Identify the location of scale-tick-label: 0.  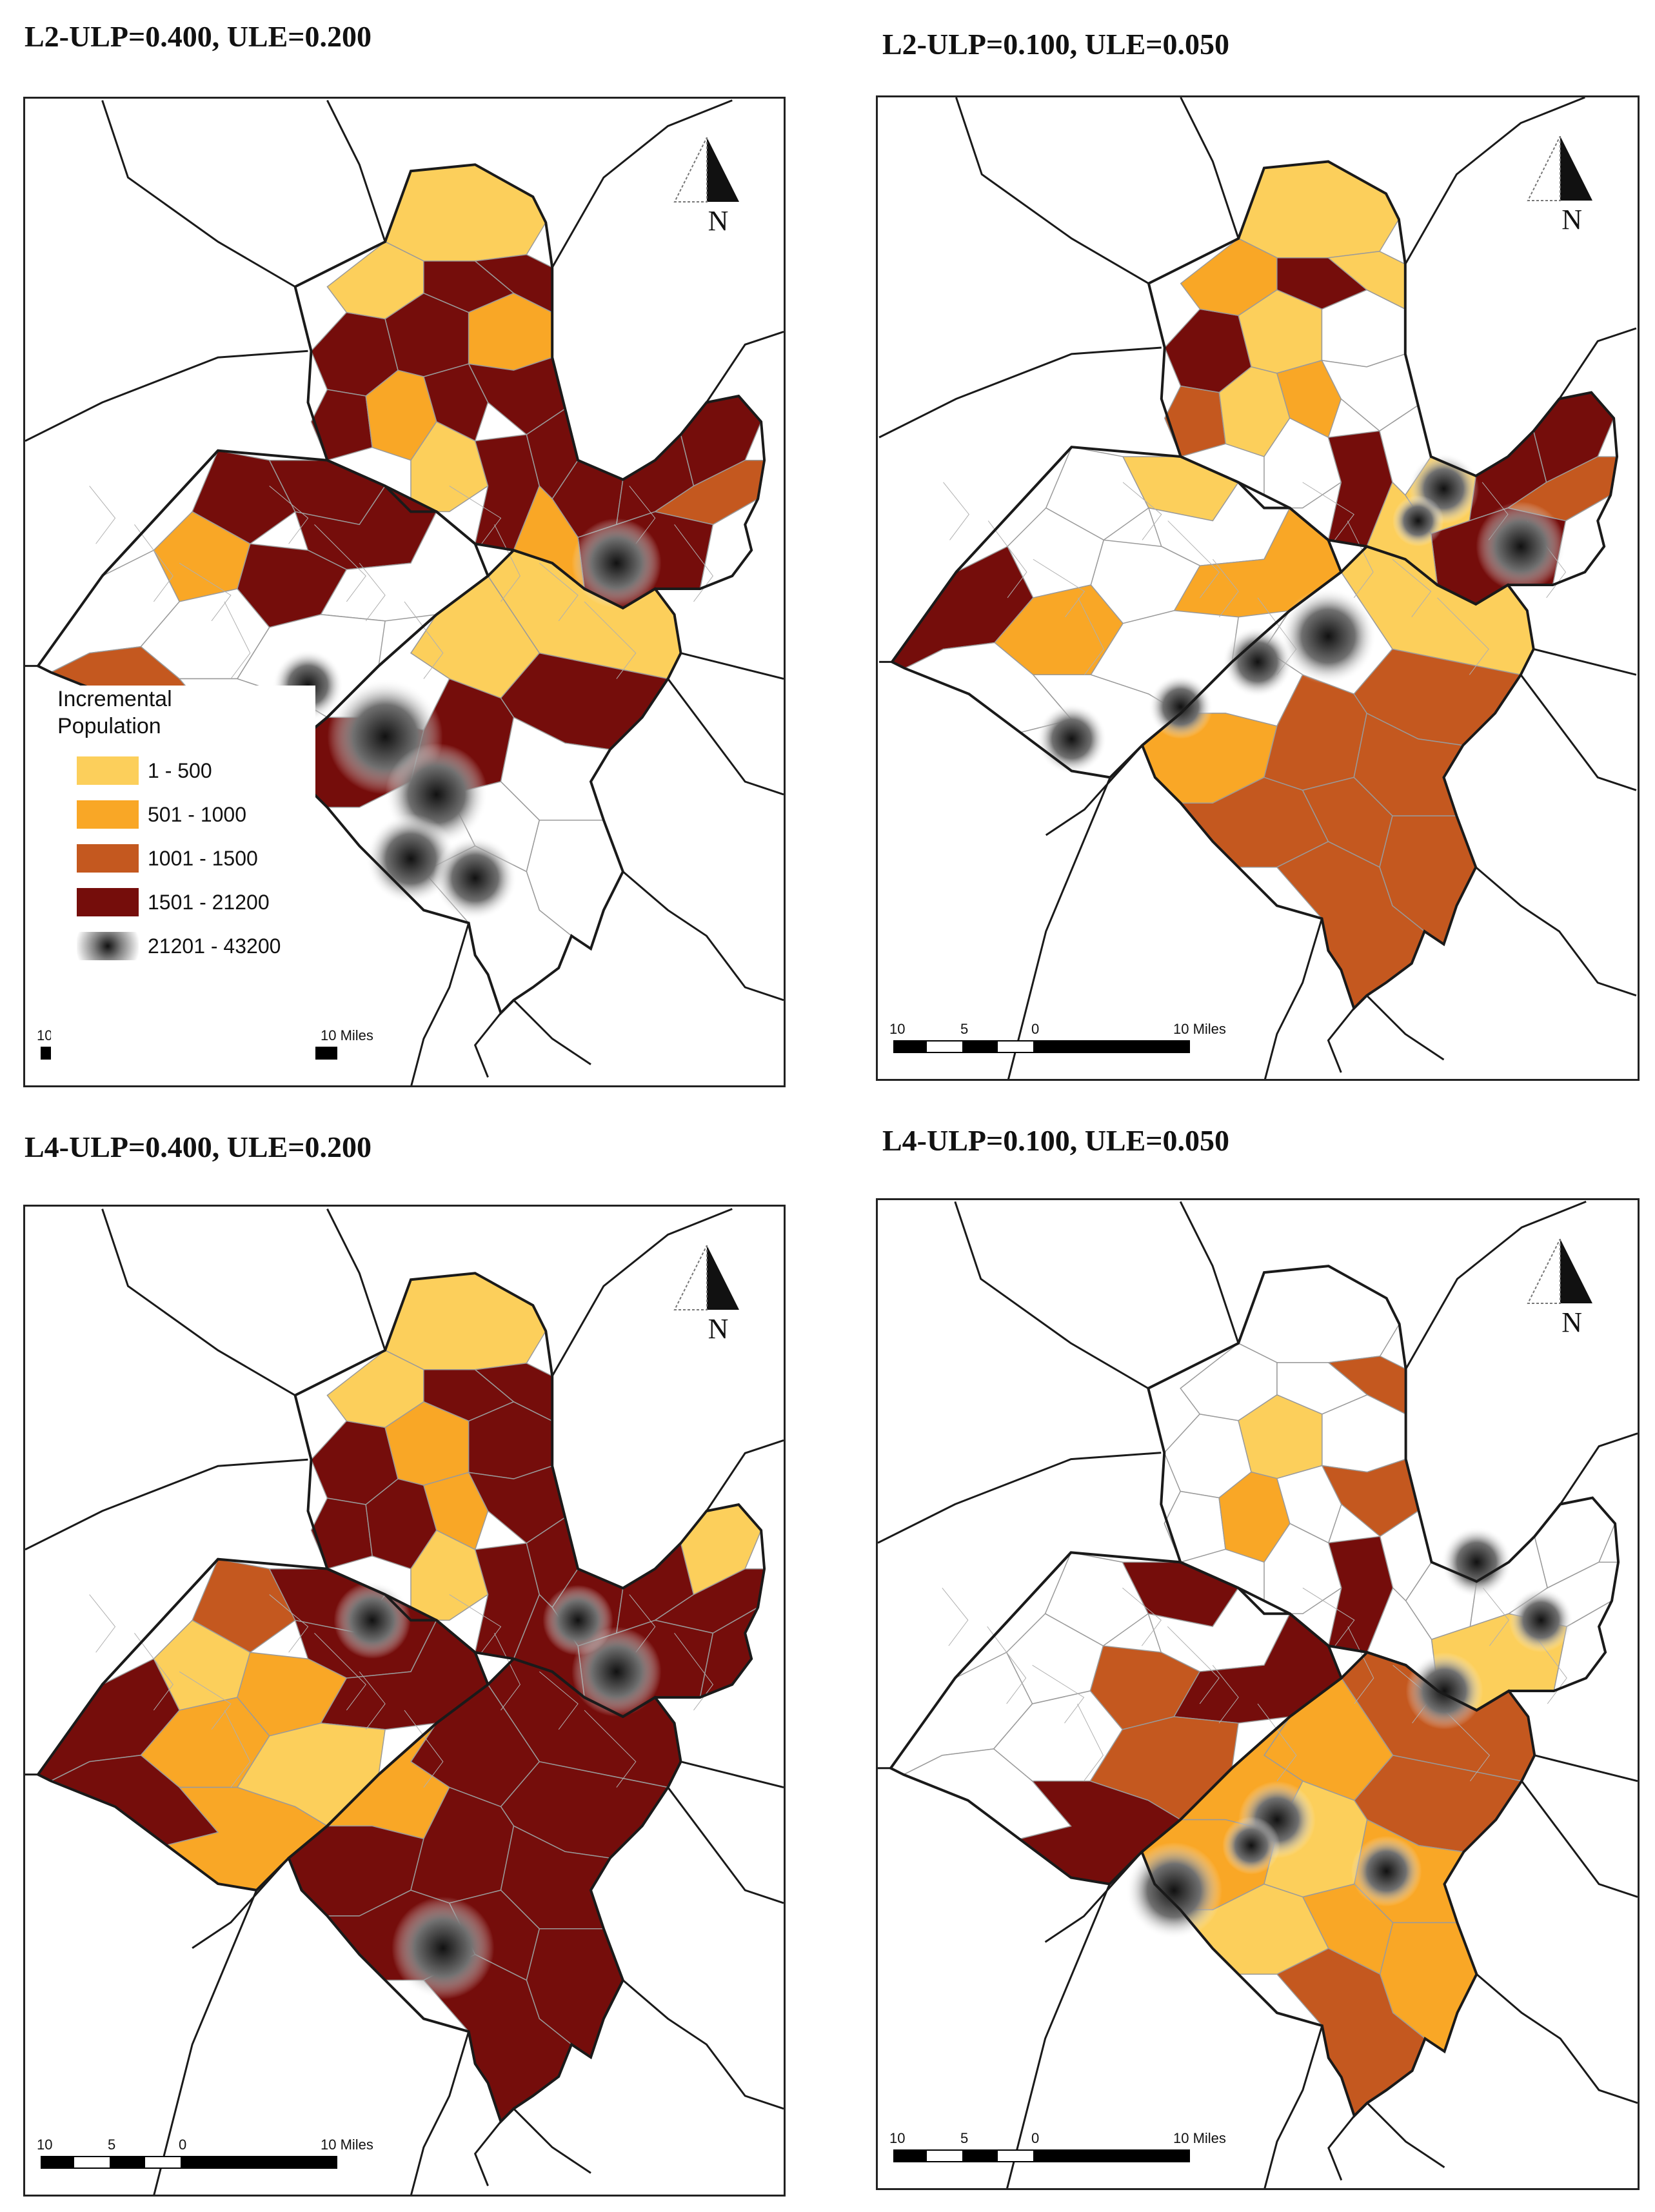
(183, 2145).